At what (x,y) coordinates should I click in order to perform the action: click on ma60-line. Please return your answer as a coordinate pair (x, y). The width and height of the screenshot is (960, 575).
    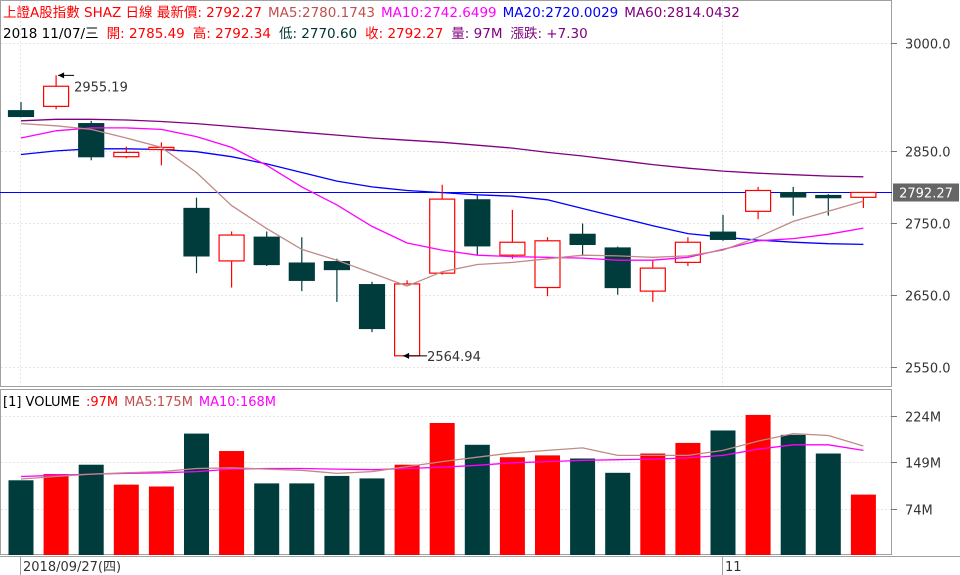
    Looking at the image, I should click on (442, 148).